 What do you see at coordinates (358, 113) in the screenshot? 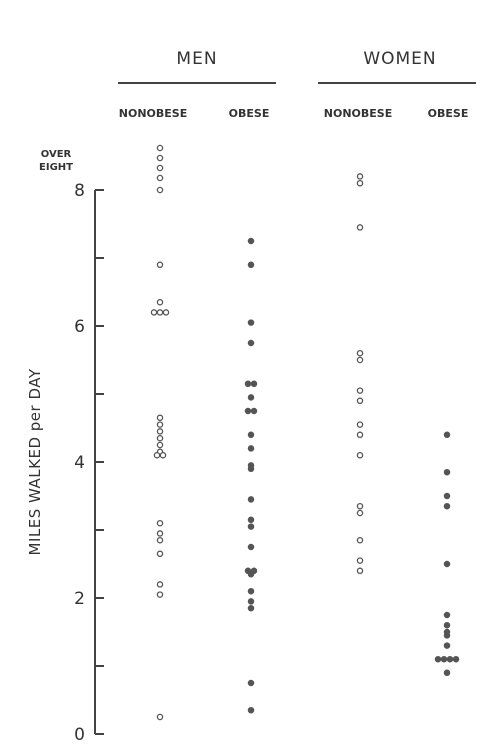
I see `subgroup-label-women-nonobese: NONOBESE` at bounding box center [358, 113].